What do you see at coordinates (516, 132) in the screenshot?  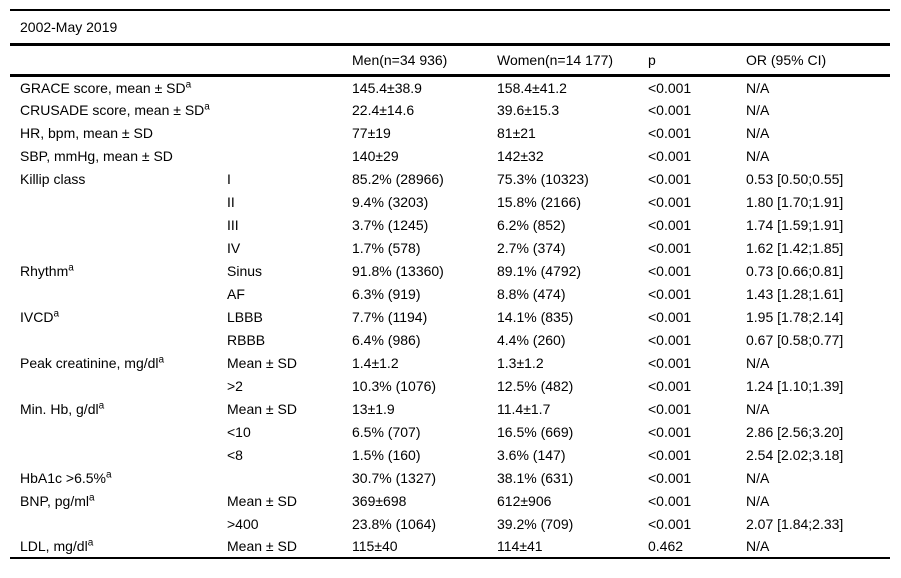 I see `cell-women: 81±21` at bounding box center [516, 132].